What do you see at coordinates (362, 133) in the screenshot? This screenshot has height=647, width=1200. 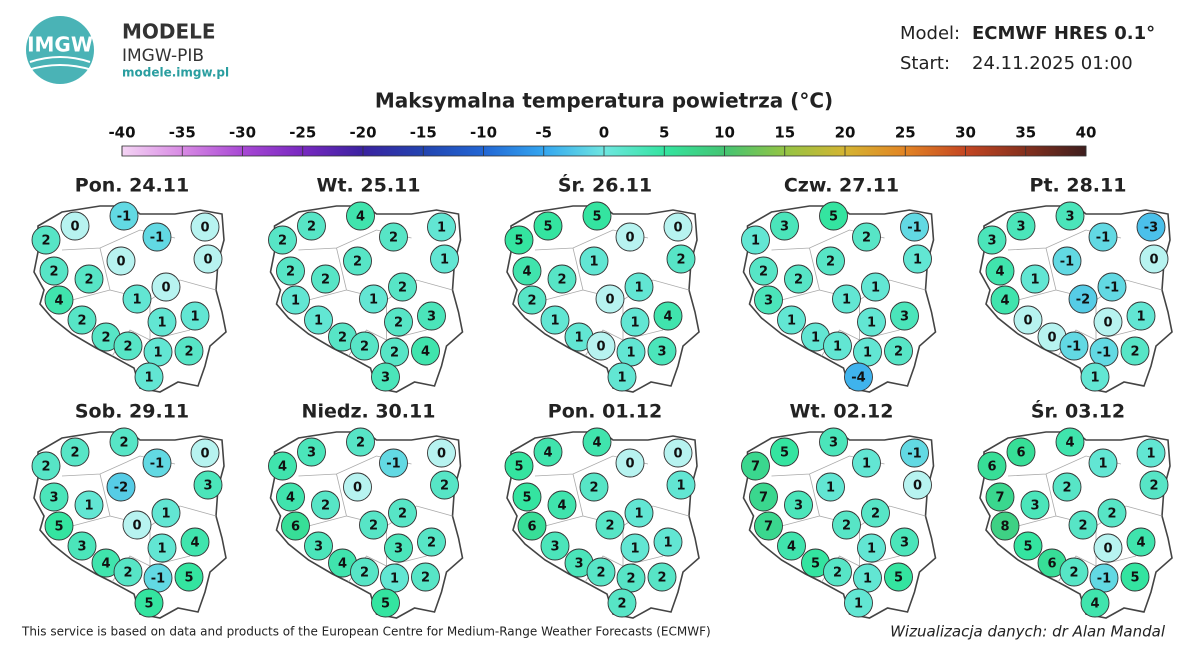 I see `colorbar-tick-label: -20` at bounding box center [362, 133].